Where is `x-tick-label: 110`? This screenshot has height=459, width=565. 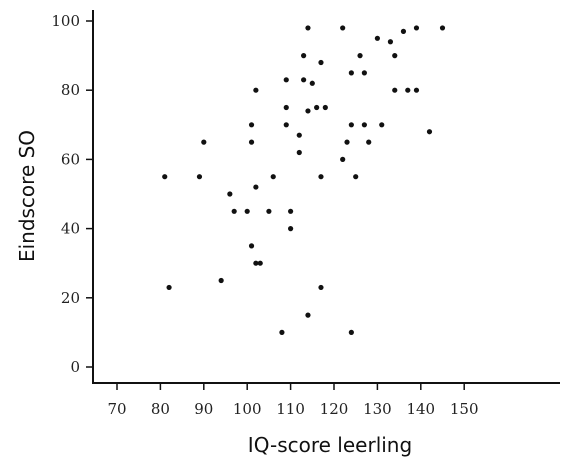 x-tick-label: 110 is located at coordinates (290, 409).